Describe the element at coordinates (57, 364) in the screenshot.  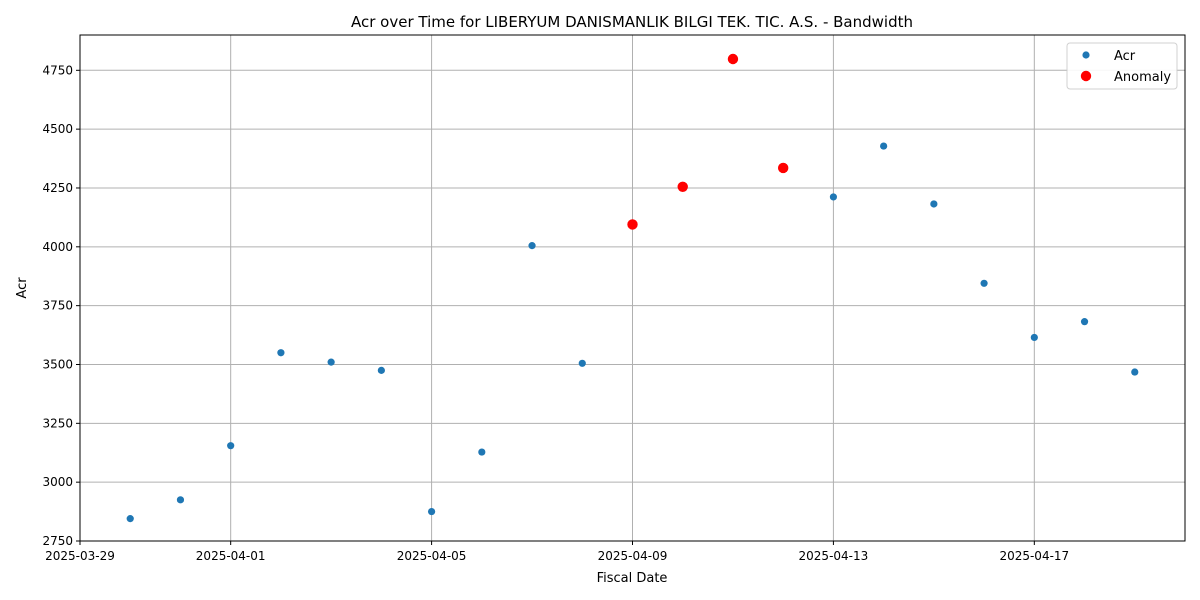
I see `y-tick-label: 3500` at that location.